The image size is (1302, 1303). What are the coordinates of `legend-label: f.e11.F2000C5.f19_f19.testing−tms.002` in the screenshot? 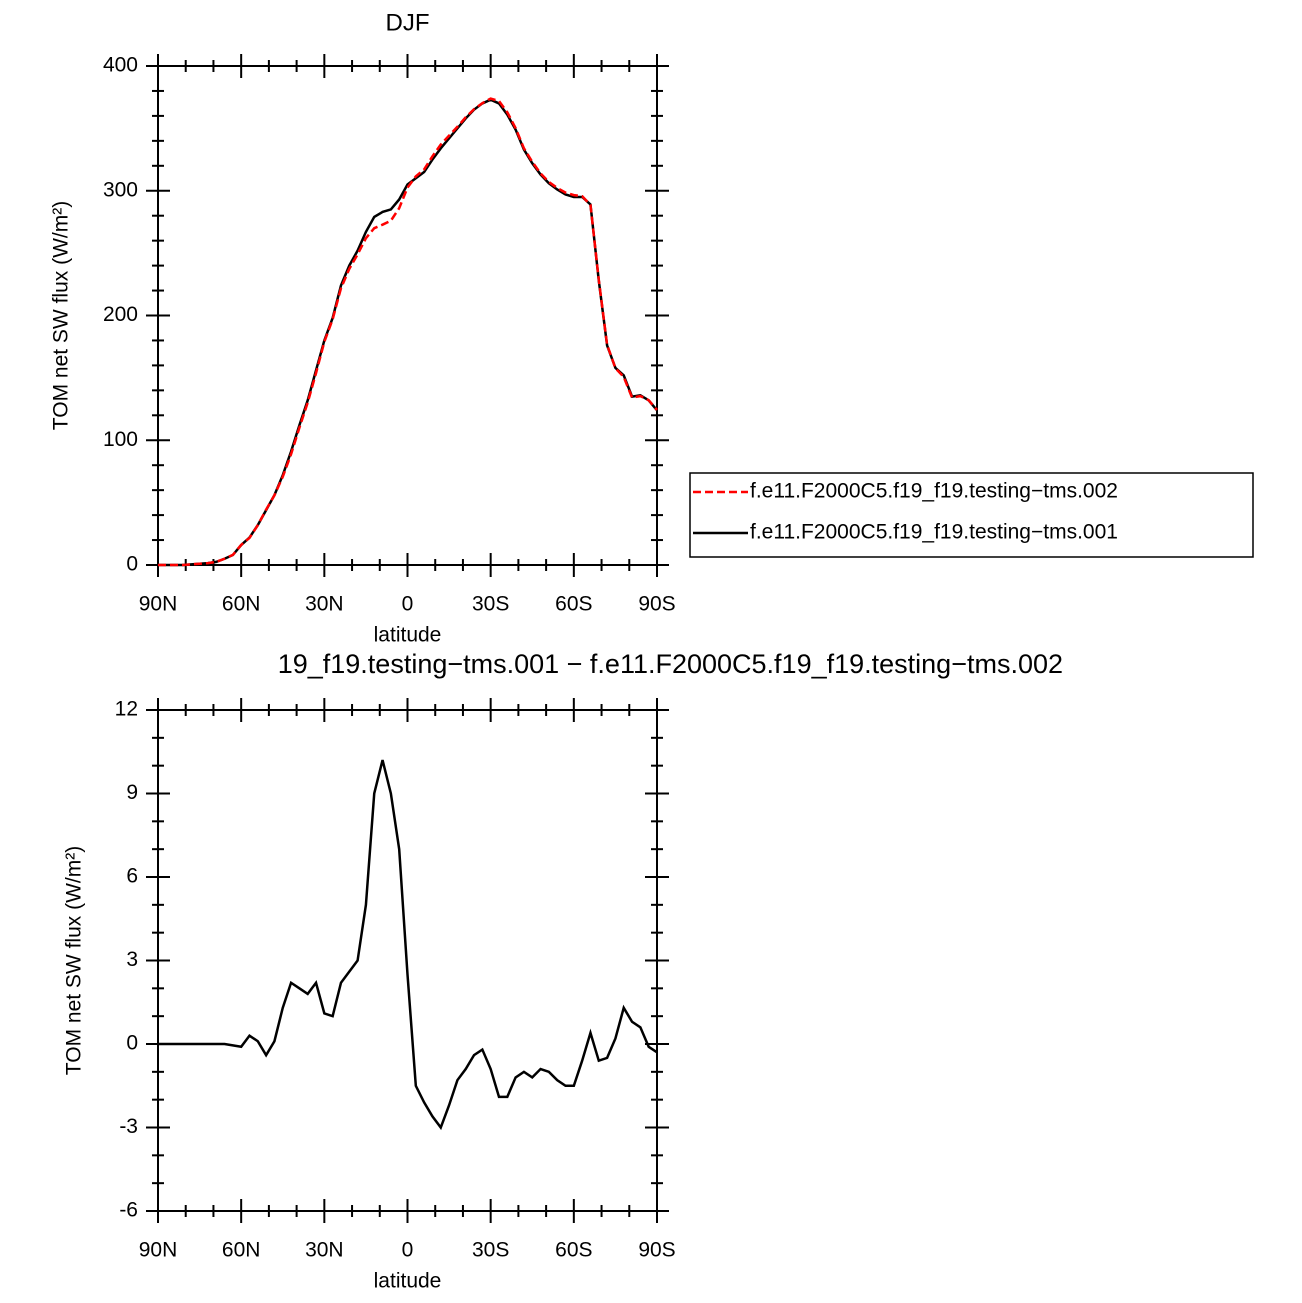 It's located at (934, 491).